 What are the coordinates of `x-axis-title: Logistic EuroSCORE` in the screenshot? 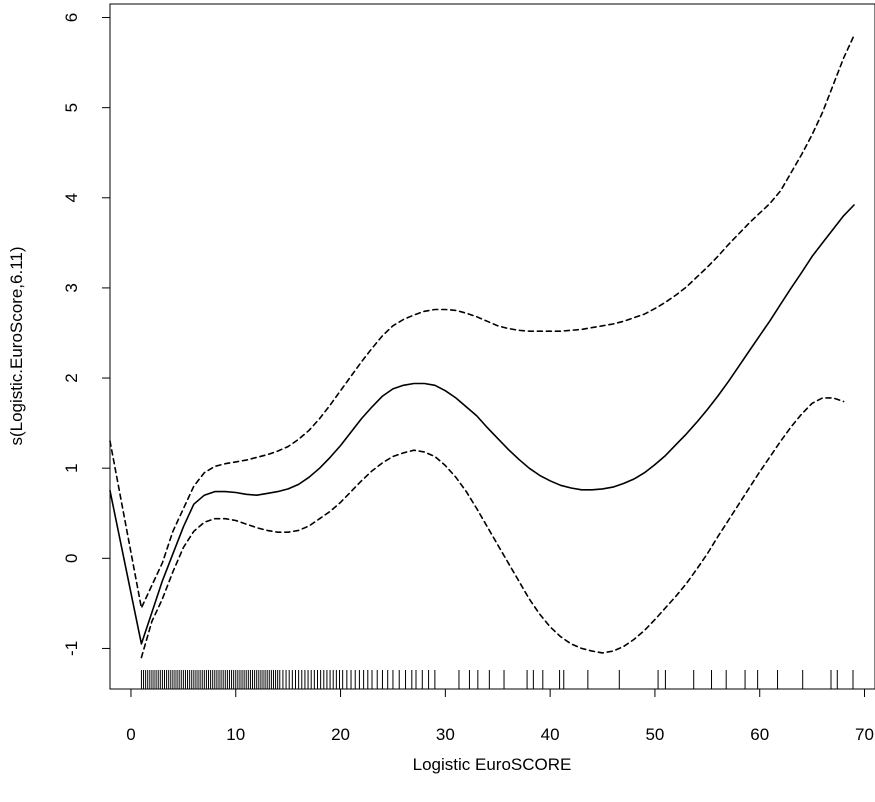 It's located at (492, 764).